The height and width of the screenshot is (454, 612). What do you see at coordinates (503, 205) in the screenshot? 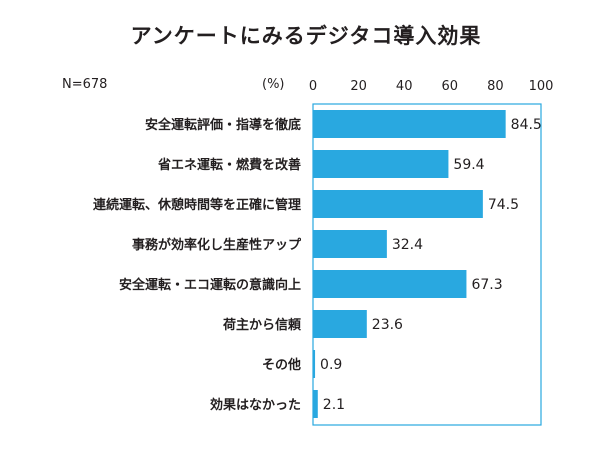
I see `value-label: 74.5` at bounding box center [503, 205].